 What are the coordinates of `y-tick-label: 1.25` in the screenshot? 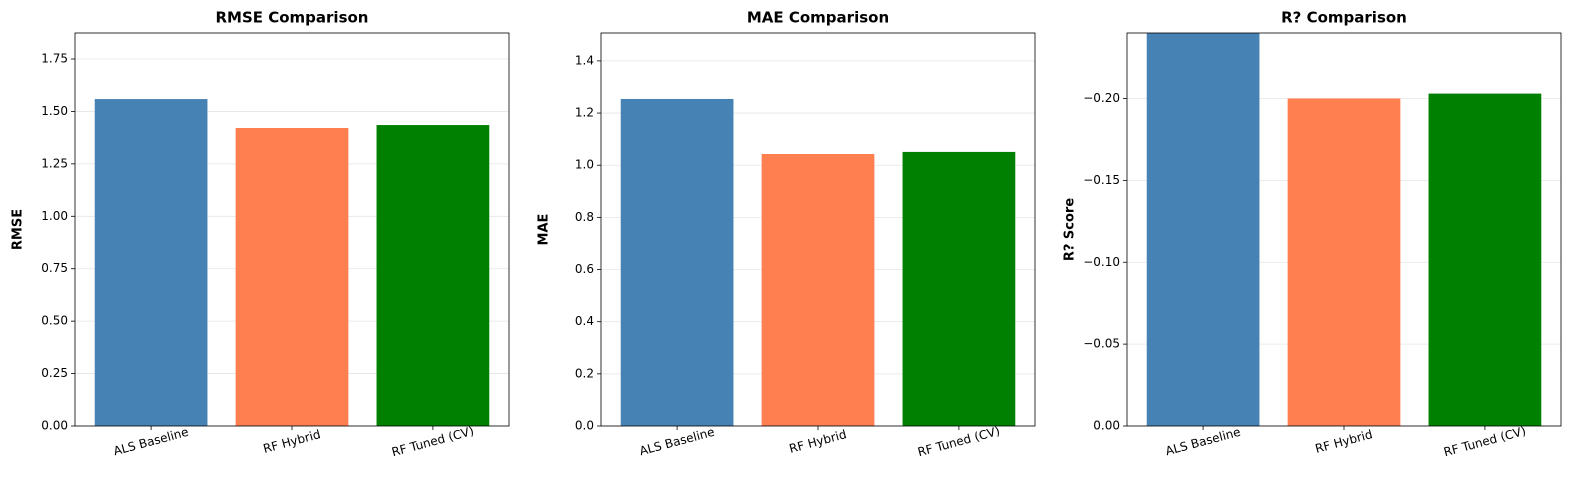 It's located at (54, 163).